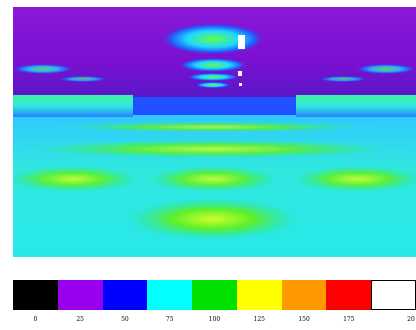  Describe the element at coordinates (80, 319) in the screenshot. I see `color-scale-tick: 25` at that location.